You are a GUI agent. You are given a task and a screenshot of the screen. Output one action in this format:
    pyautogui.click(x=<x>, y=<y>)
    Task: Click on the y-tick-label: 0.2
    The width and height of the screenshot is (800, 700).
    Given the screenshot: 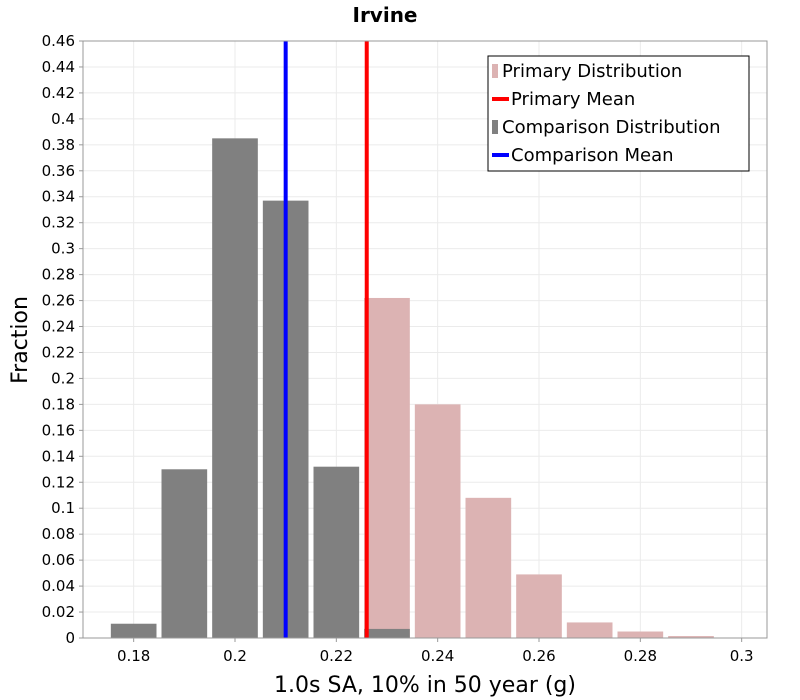 What is the action you would take?
    pyautogui.click(x=63, y=378)
    